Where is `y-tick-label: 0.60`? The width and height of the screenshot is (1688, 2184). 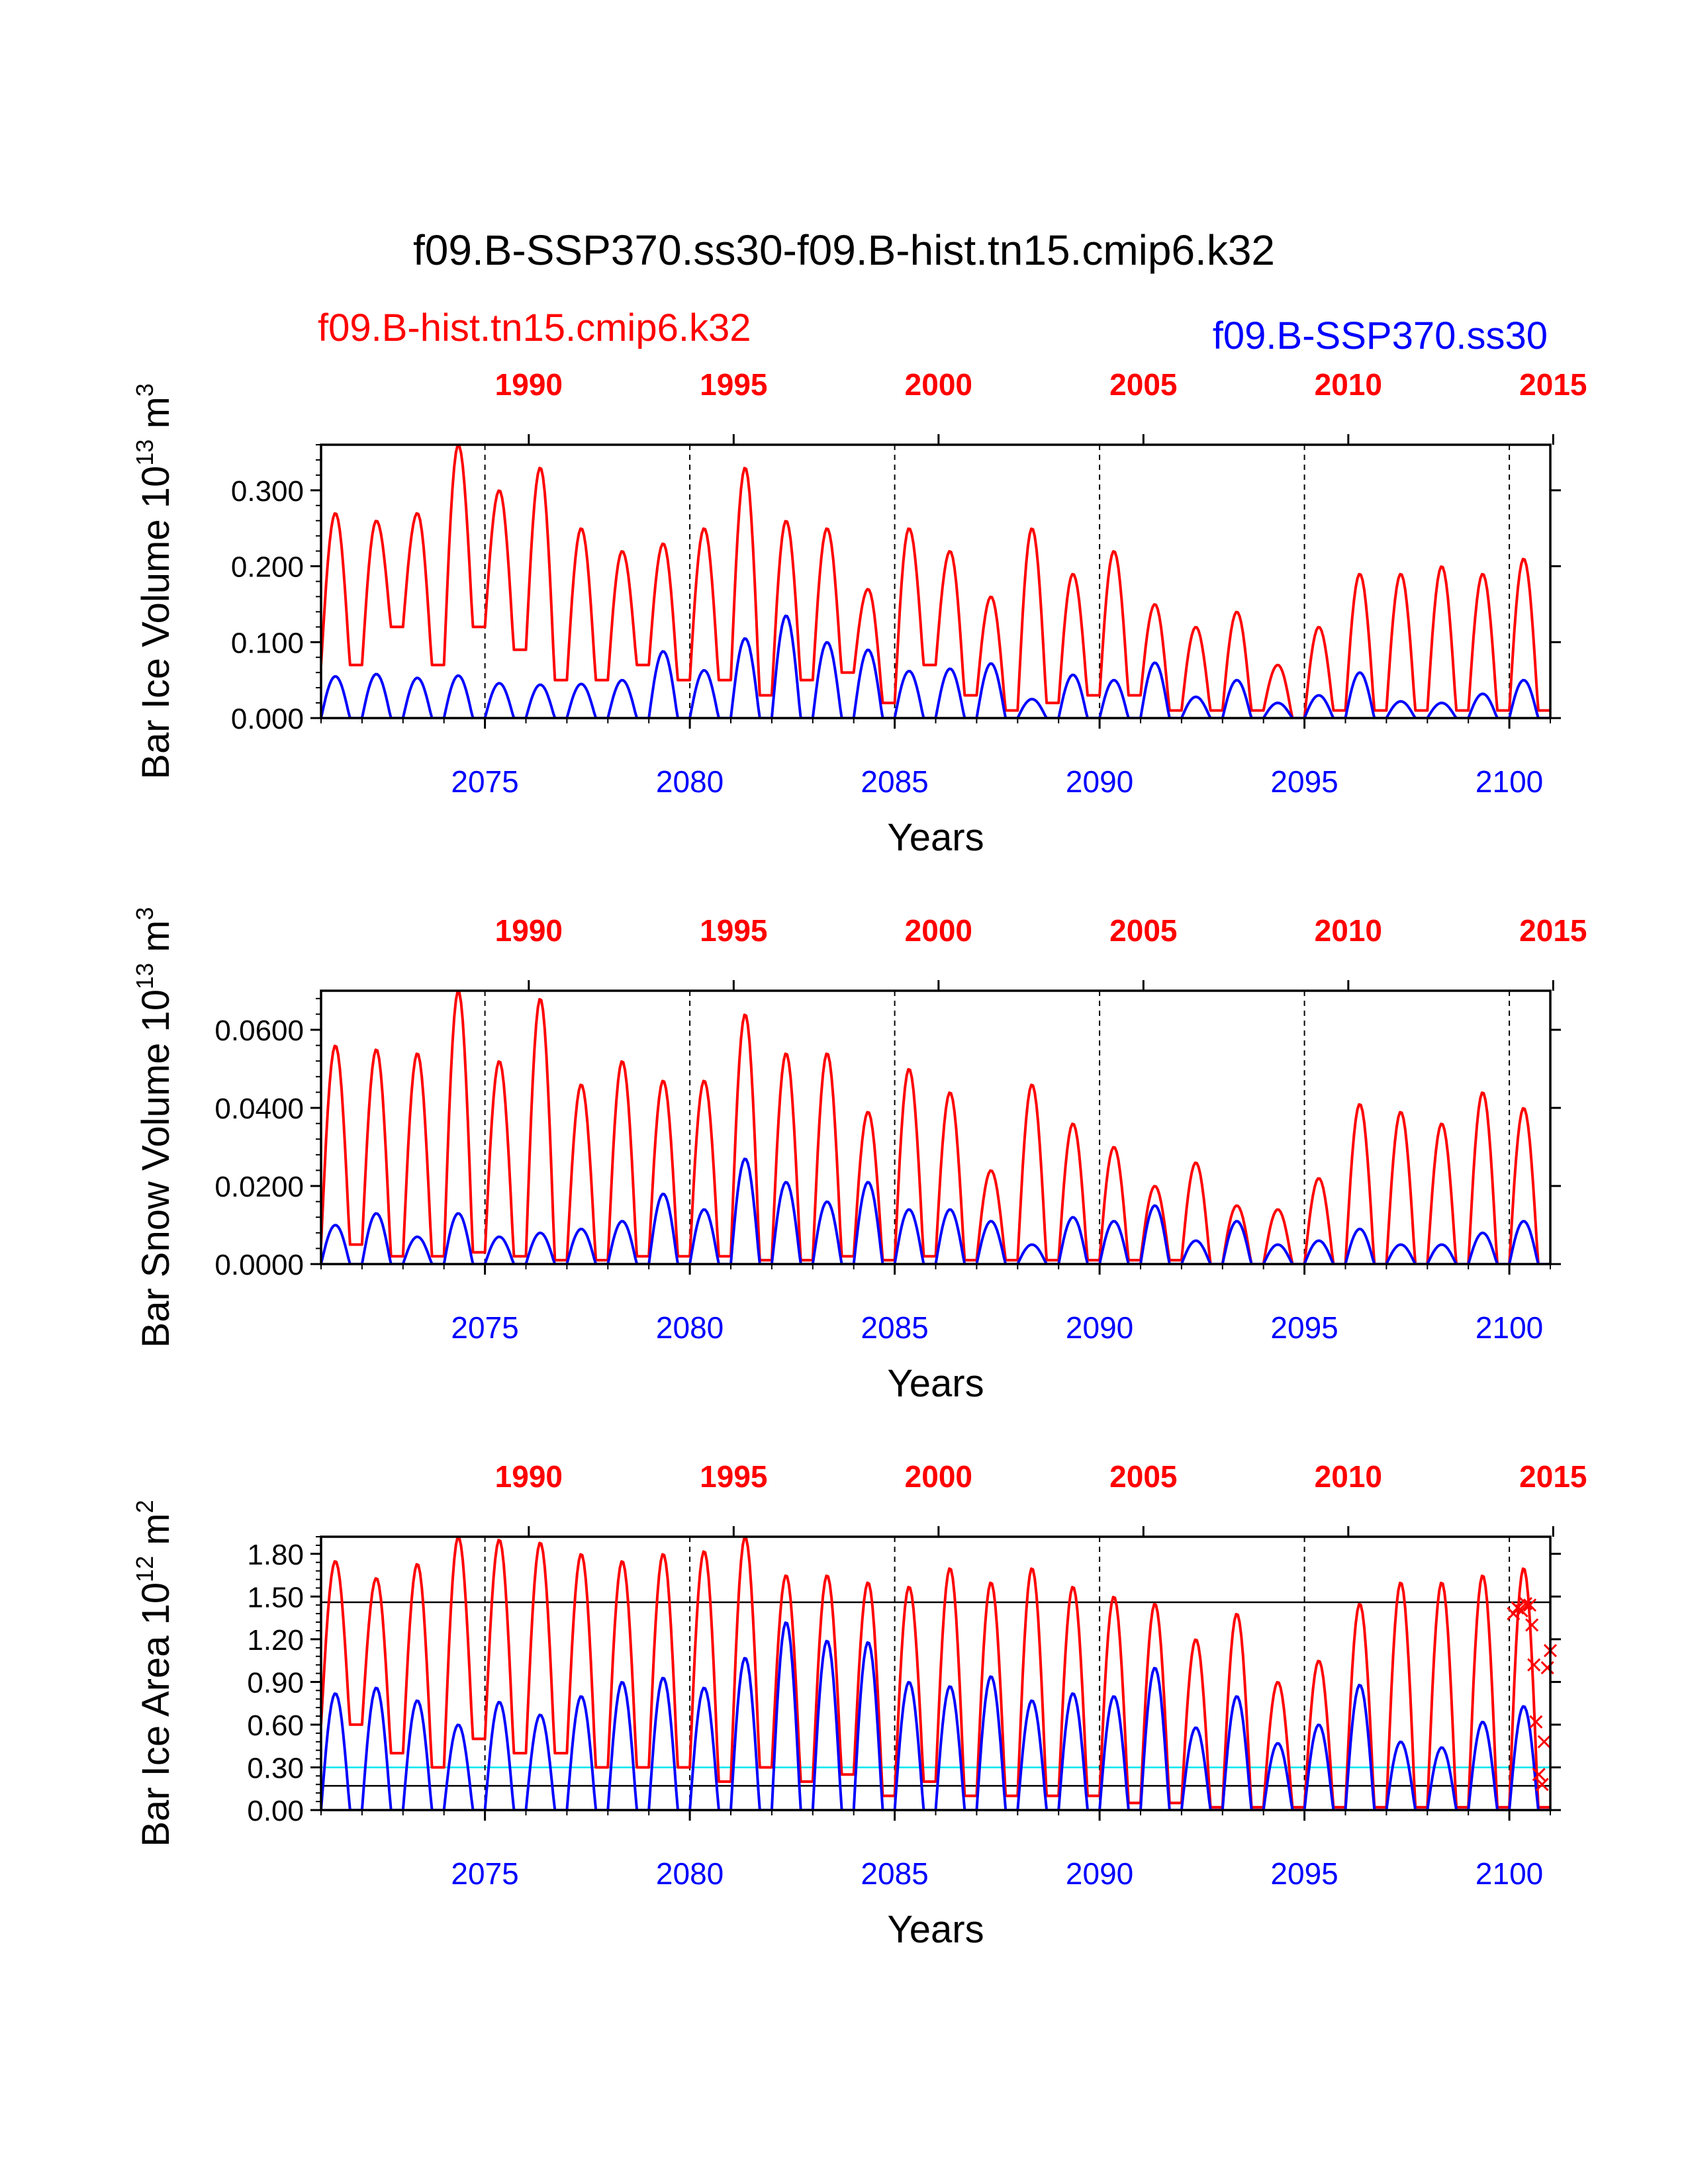
y-tick-label: 0.60 is located at coordinates (275, 1726).